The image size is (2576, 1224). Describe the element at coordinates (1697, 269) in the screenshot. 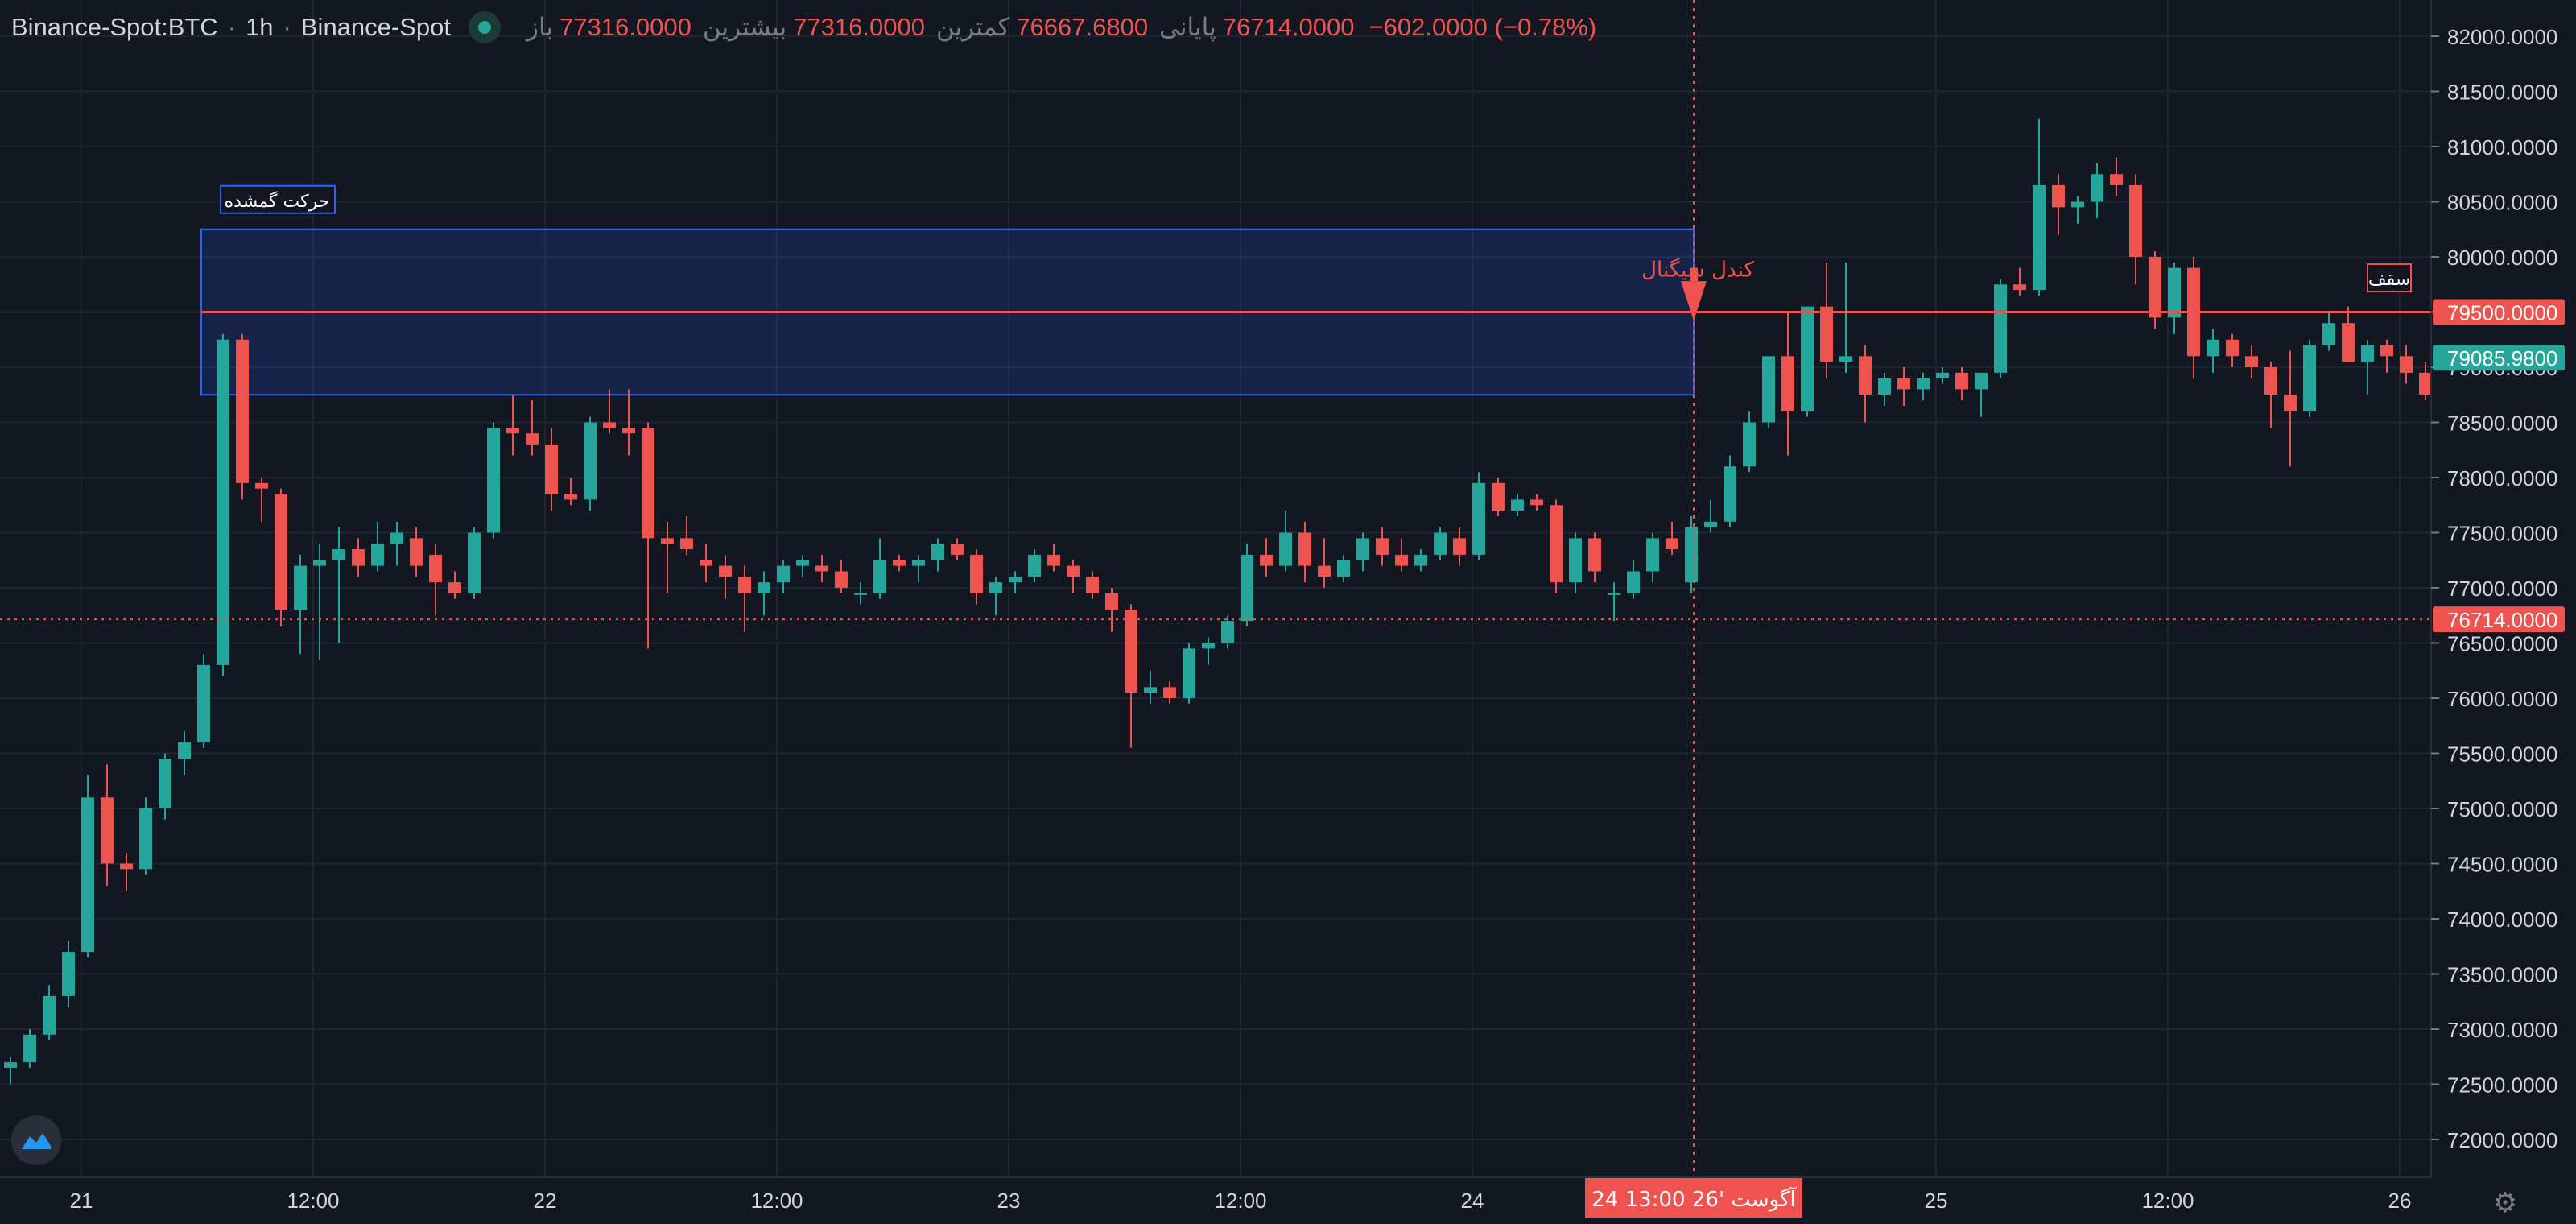

I see `annotation-signal-candle: کندل سیگنال` at that location.